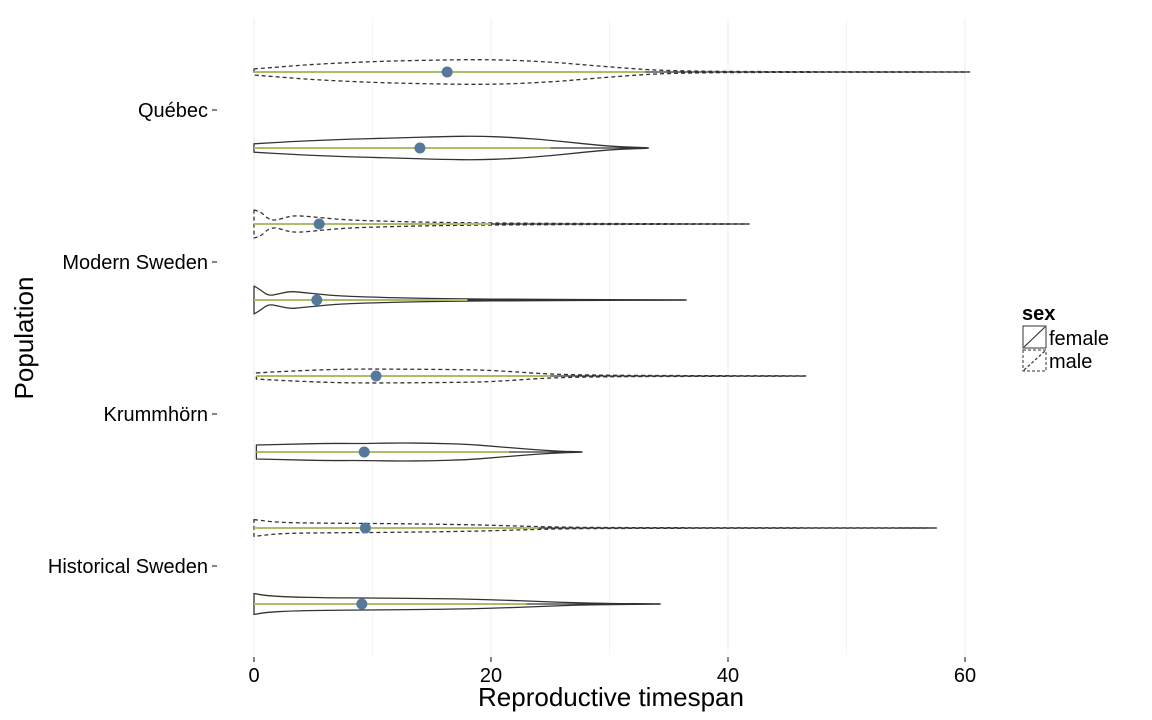 This screenshot has width=1152, height=720. What do you see at coordinates (728, 676) in the screenshot?
I see `x-tick-label: 40` at bounding box center [728, 676].